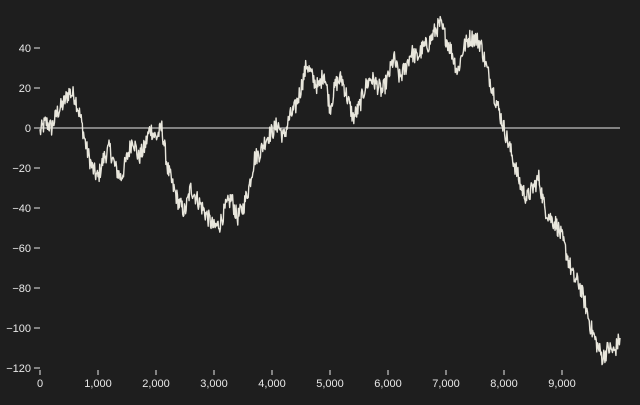 This screenshot has width=640, height=405. What do you see at coordinates (388, 384) in the screenshot?
I see `x-tick-label: 6,000` at bounding box center [388, 384].